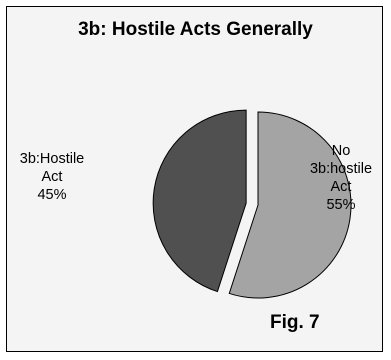 This screenshot has width=391, height=360. I want to click on slice-label-no-hostile-act-line-2: 3b:hostile, so click(341, 169).